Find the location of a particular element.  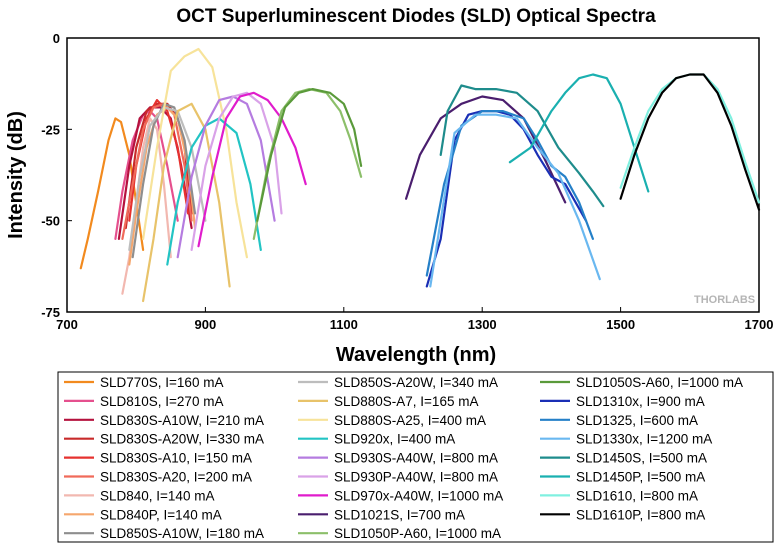

legend-label: SLD850S-A10W, I=180 mA is located at coordinates (182, 533).